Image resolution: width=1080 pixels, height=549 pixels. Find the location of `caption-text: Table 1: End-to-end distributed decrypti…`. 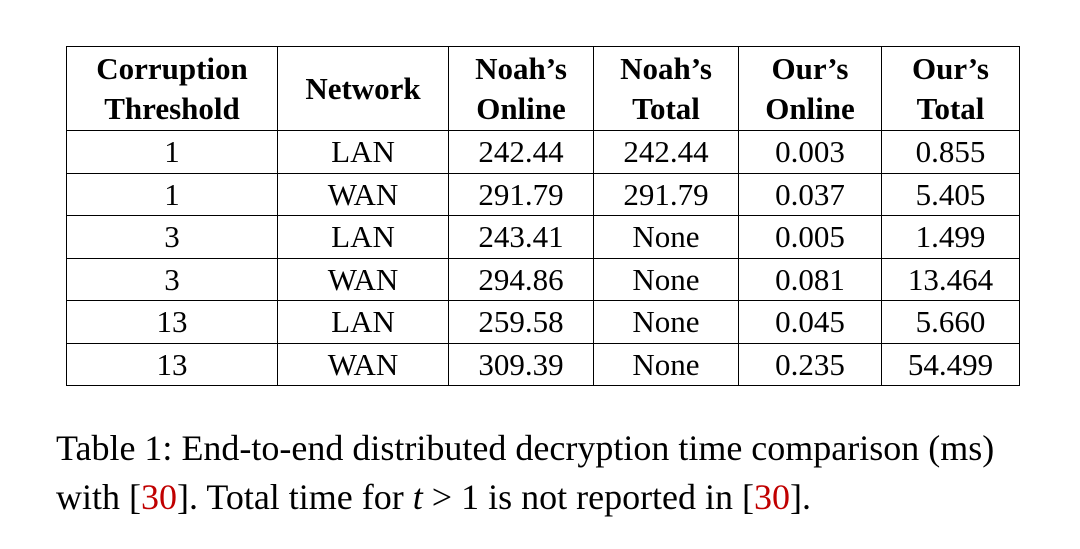

caption-text: Table 1: End-to-end distributed decrypti… is located at coordinates (525, 472).